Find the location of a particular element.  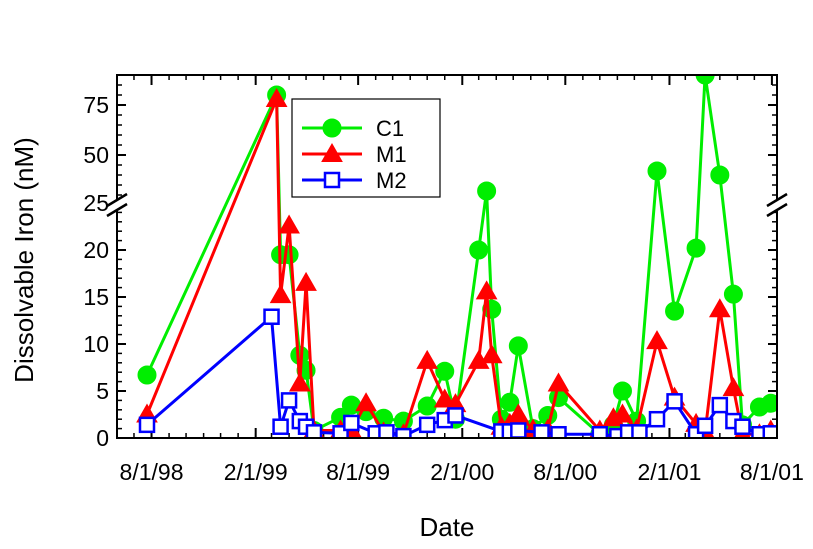

legend-box is located at coordinates (366, 148).